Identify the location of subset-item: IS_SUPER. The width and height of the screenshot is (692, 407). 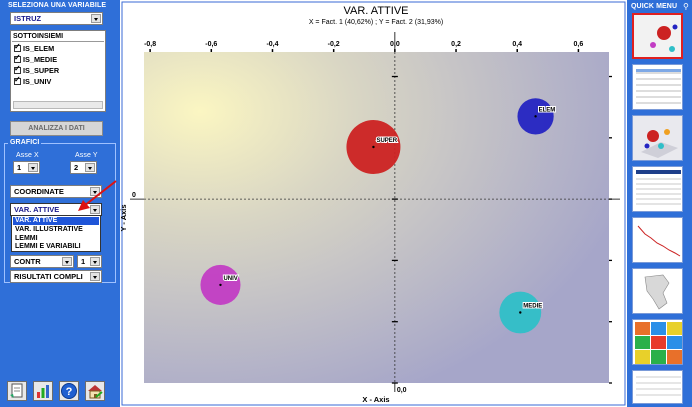
(36, 70).